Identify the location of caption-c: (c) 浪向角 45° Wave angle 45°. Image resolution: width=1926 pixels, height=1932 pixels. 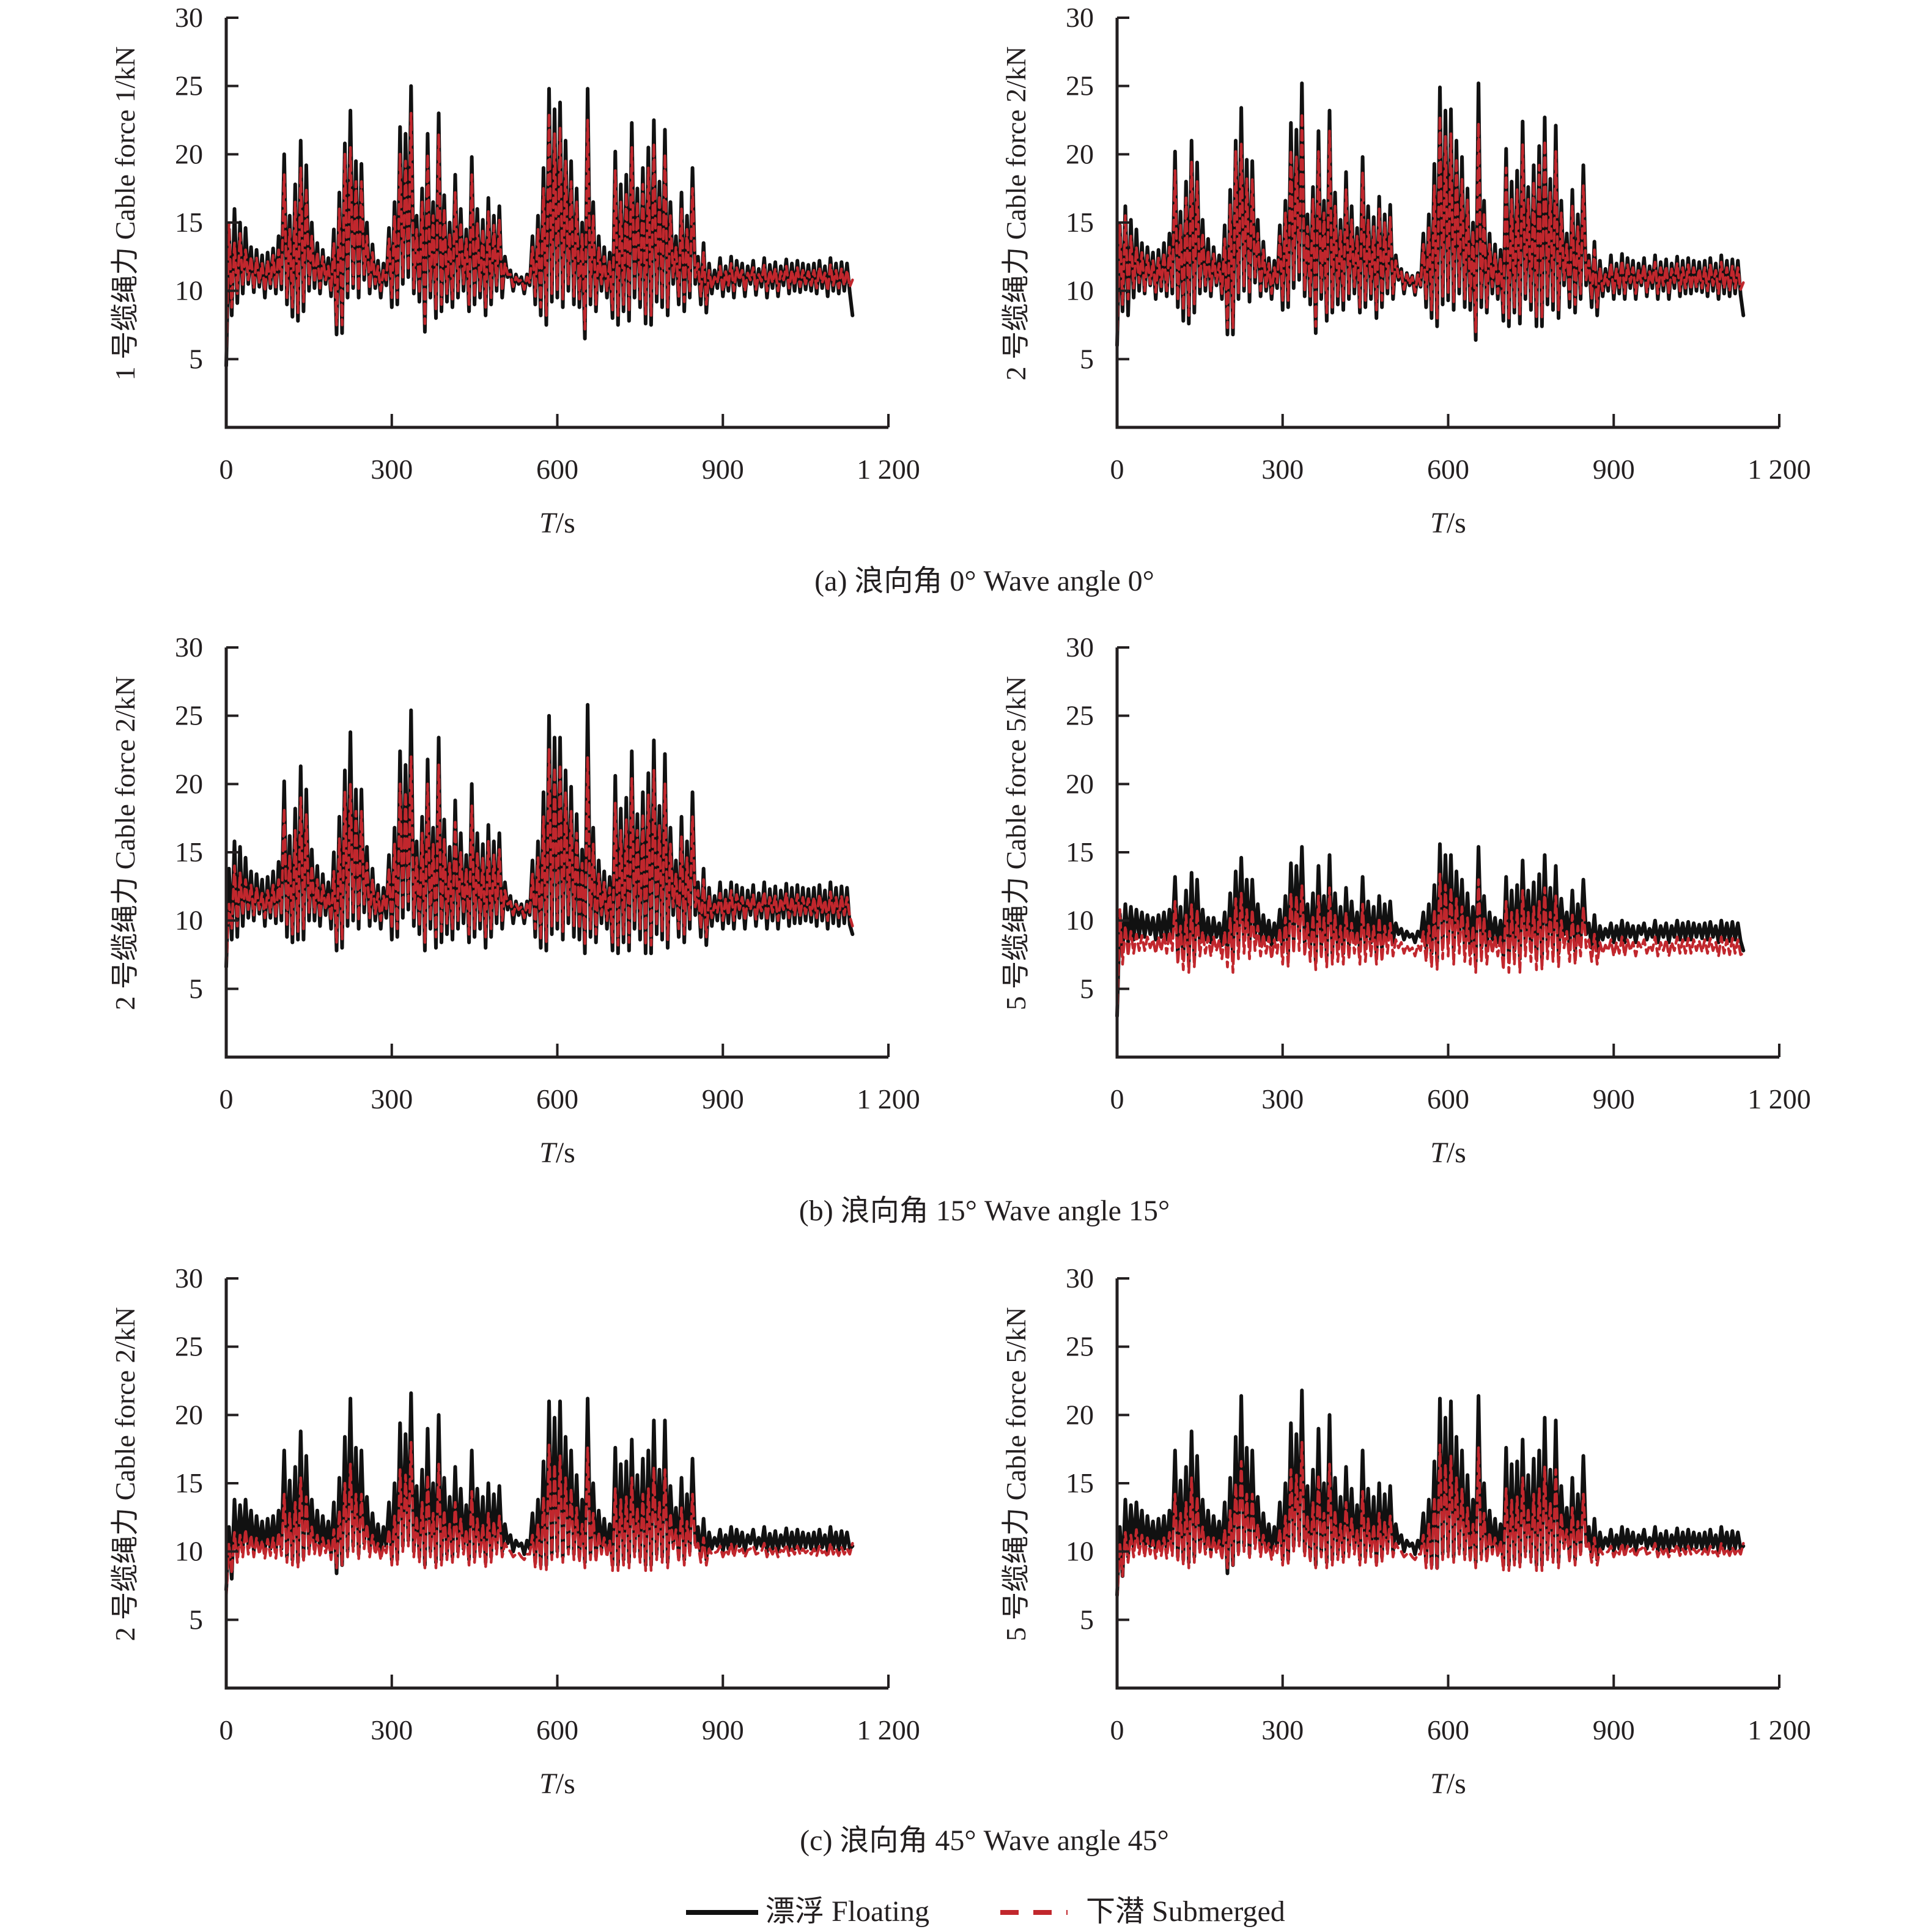
(984, 1840).